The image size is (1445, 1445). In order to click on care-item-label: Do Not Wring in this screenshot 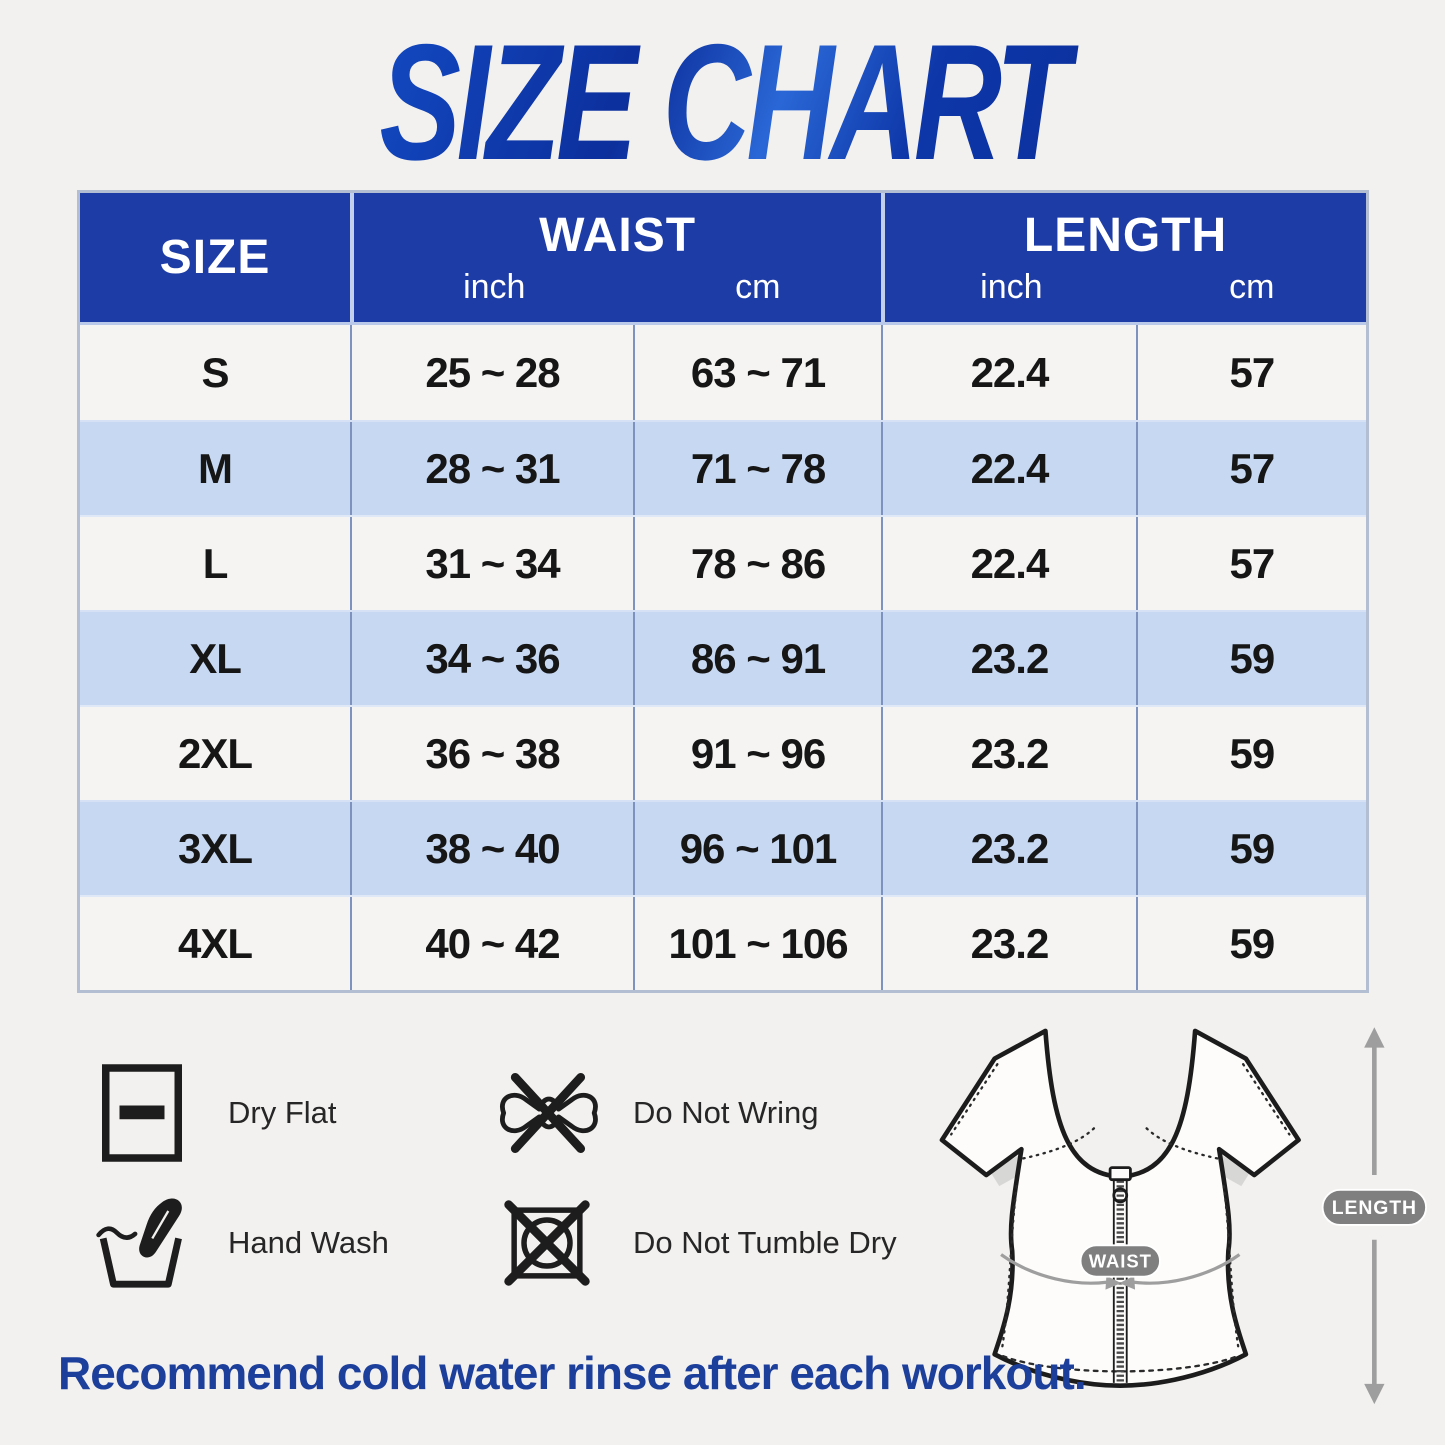, I will do `click(726, 1112)`.